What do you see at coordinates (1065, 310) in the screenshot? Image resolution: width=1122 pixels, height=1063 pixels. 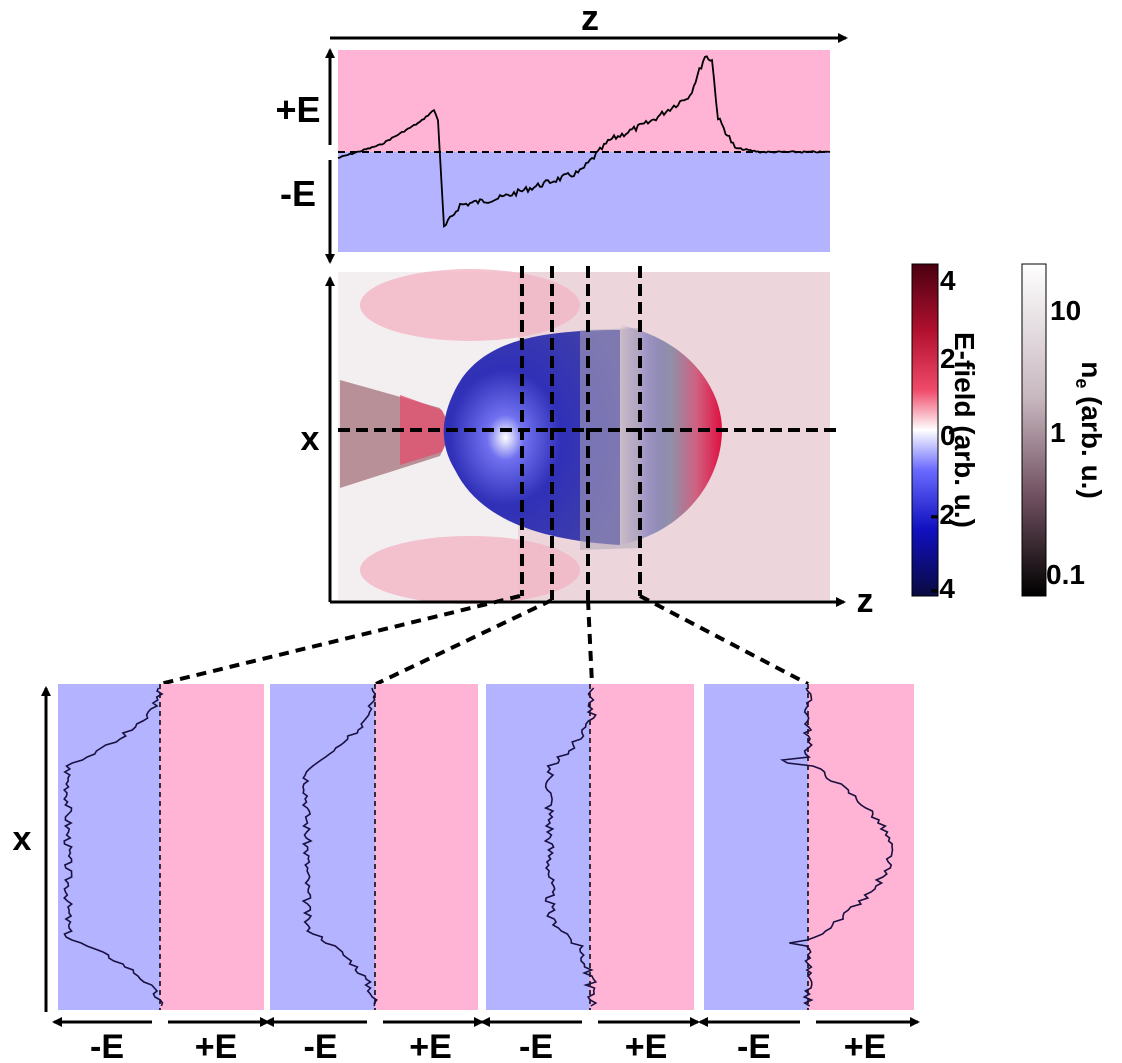 I see `density-tick-10: 10` at bounding box center [1065, 310].